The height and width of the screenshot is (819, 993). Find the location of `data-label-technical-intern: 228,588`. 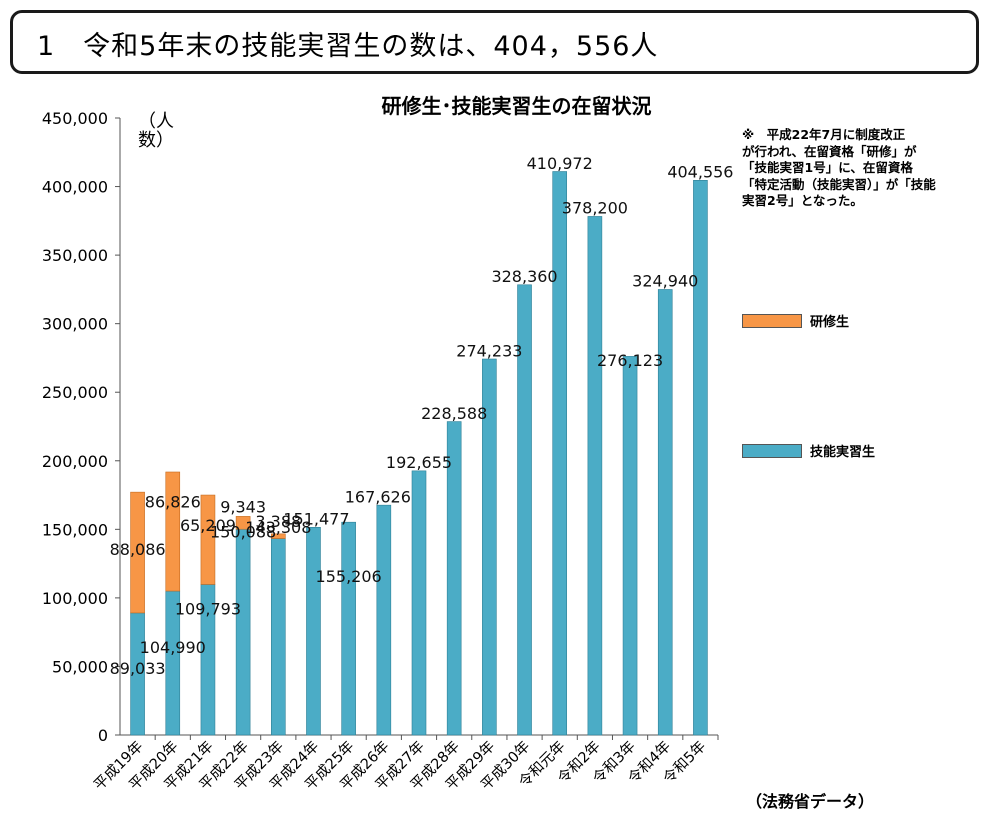

data-label-technical-intern: 228,588 is located at coordinates (454, 413).